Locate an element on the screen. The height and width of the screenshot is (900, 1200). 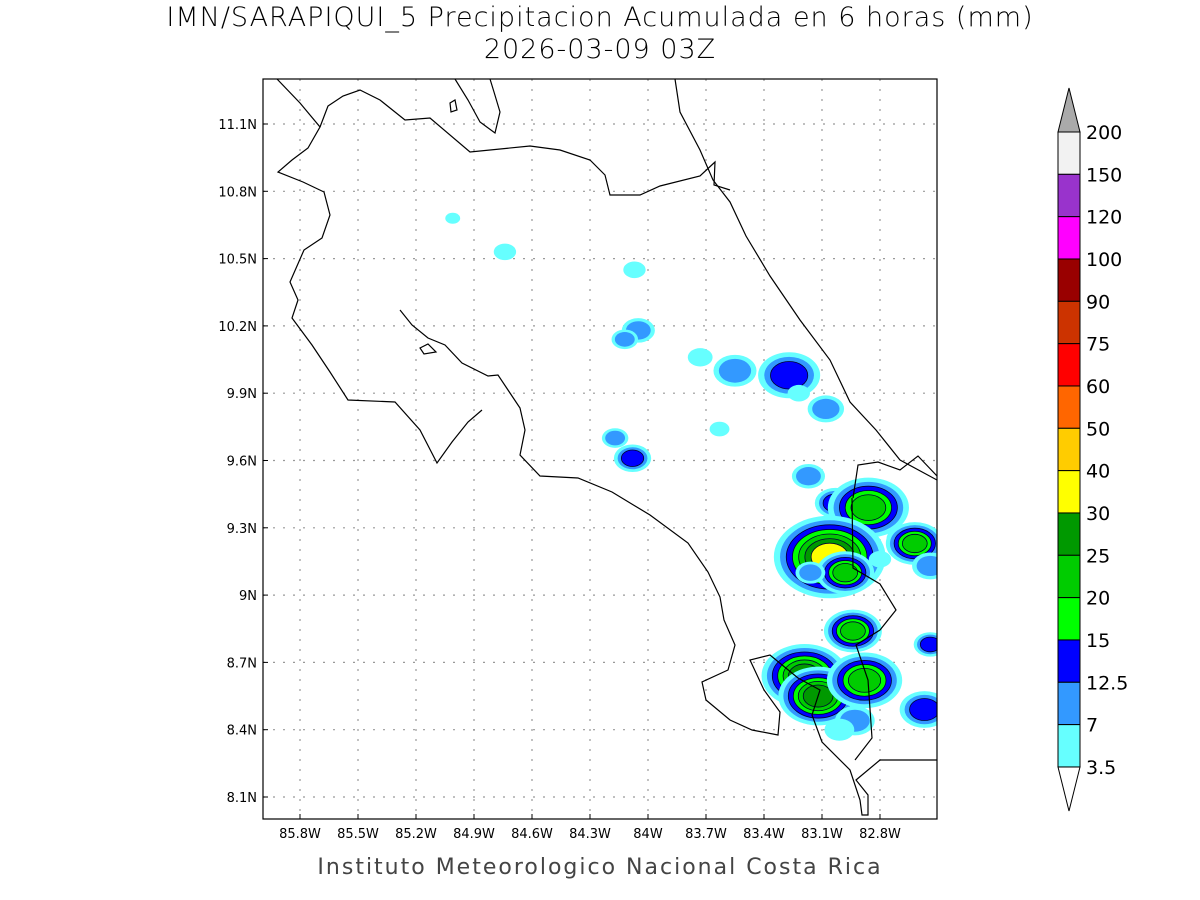
caribbean-coast is located at coordinates (805, 280).